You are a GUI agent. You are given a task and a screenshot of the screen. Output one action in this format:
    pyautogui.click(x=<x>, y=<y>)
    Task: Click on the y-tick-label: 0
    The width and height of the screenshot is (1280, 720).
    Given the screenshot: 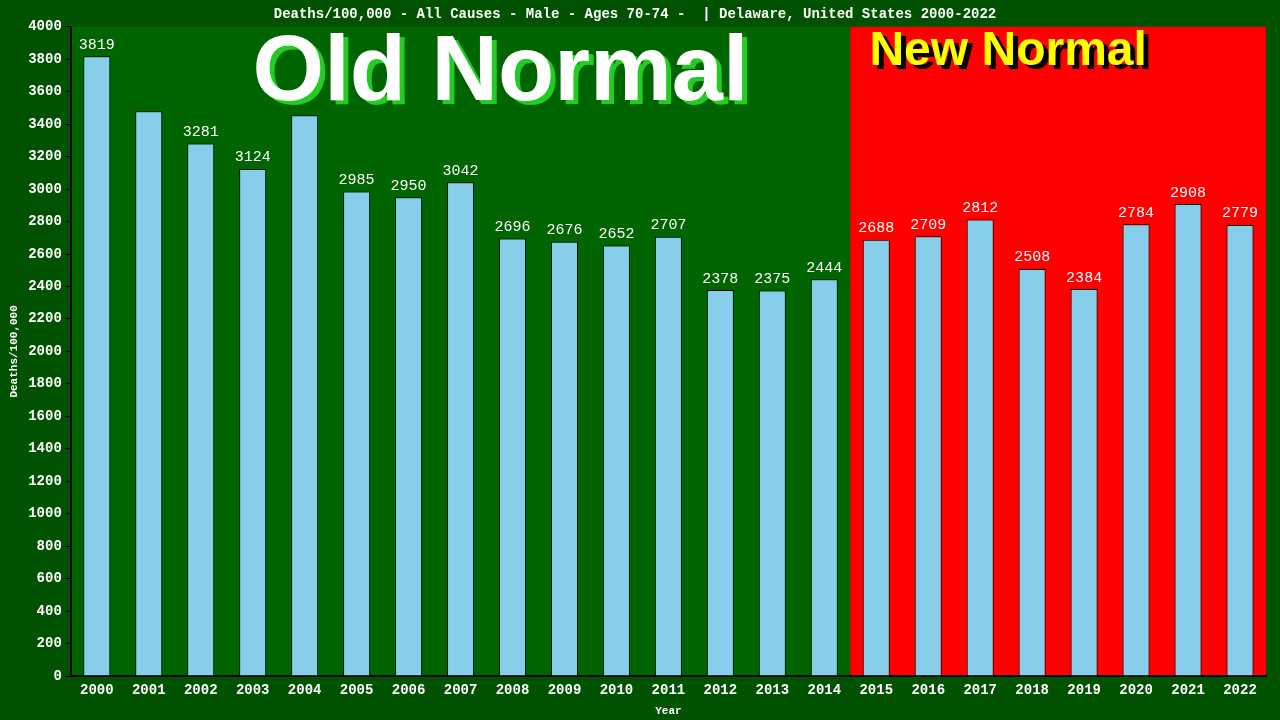 What is the action you would take?
    pyautogui.click(x=57, y=675)
    